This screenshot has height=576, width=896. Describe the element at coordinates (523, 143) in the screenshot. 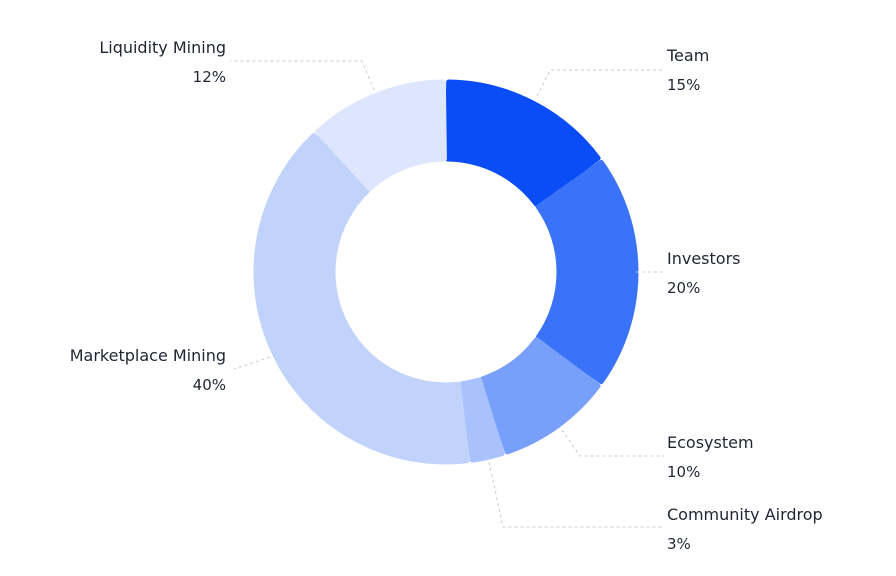

I see `slice-team` at that location.